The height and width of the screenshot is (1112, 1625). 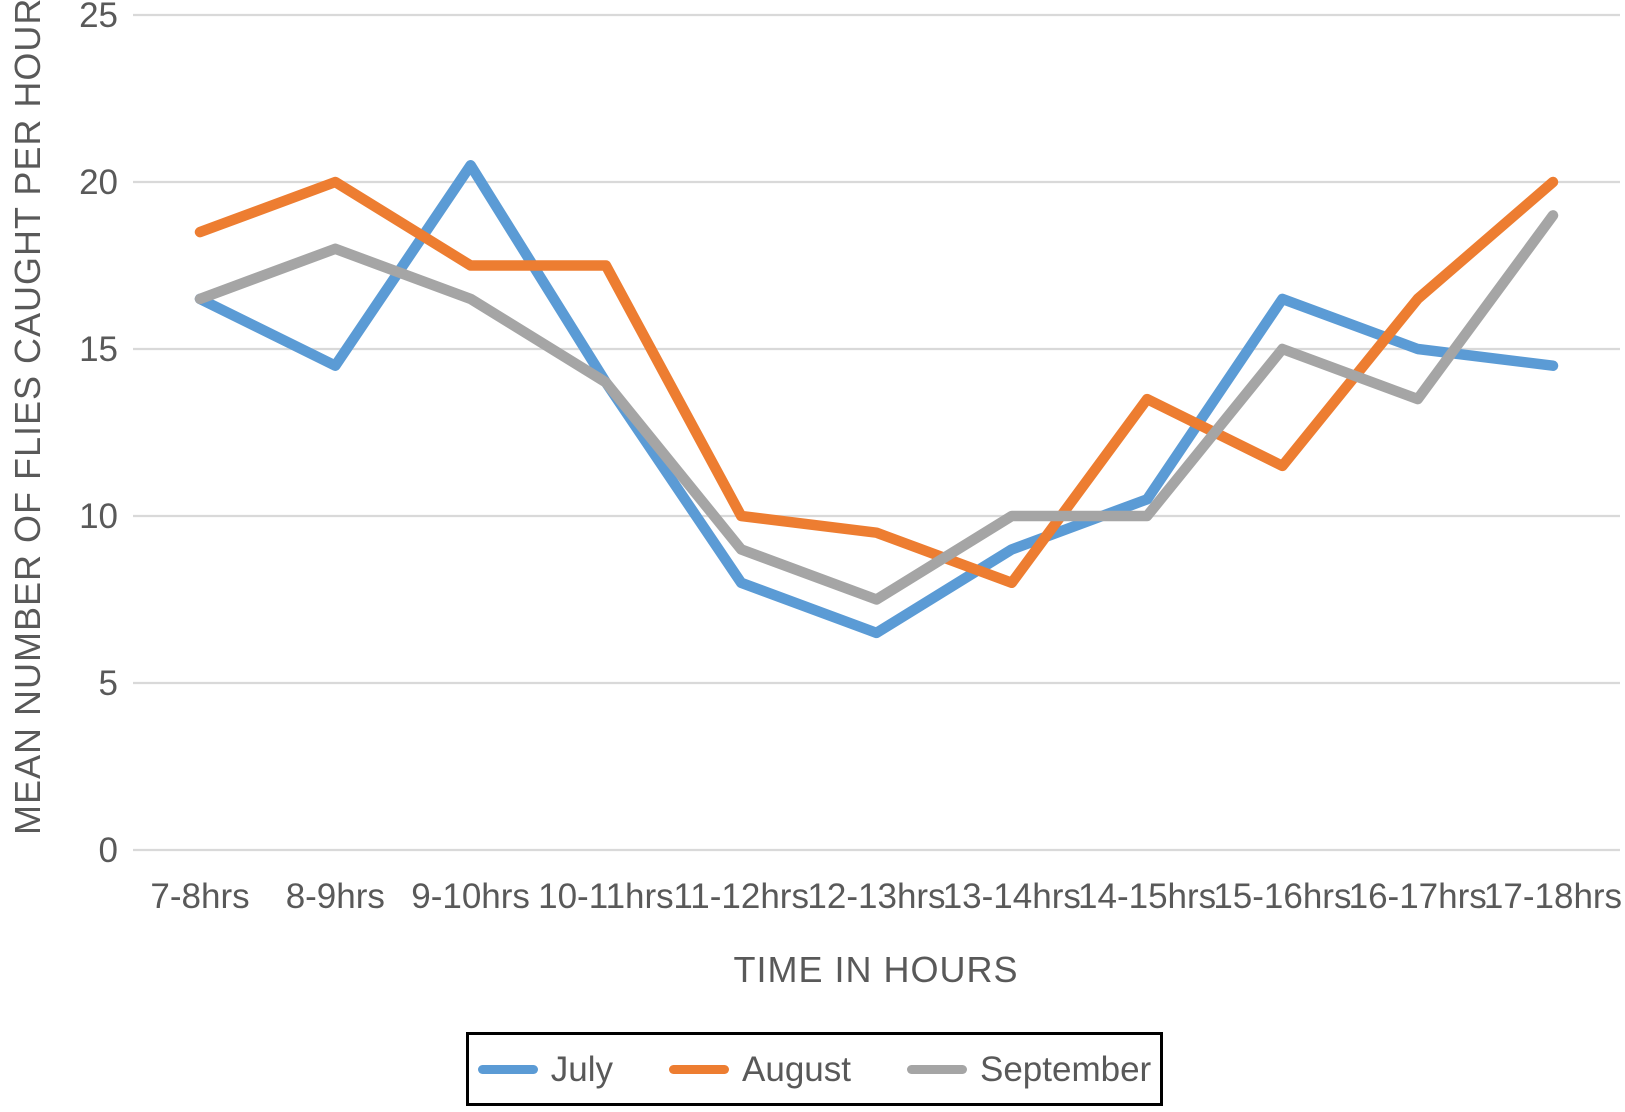 What do you see at coordinates (335, 896) in the screenshot?
I see `x-tick-label-2: 8-9hrs` at bounding box center [335, 896].